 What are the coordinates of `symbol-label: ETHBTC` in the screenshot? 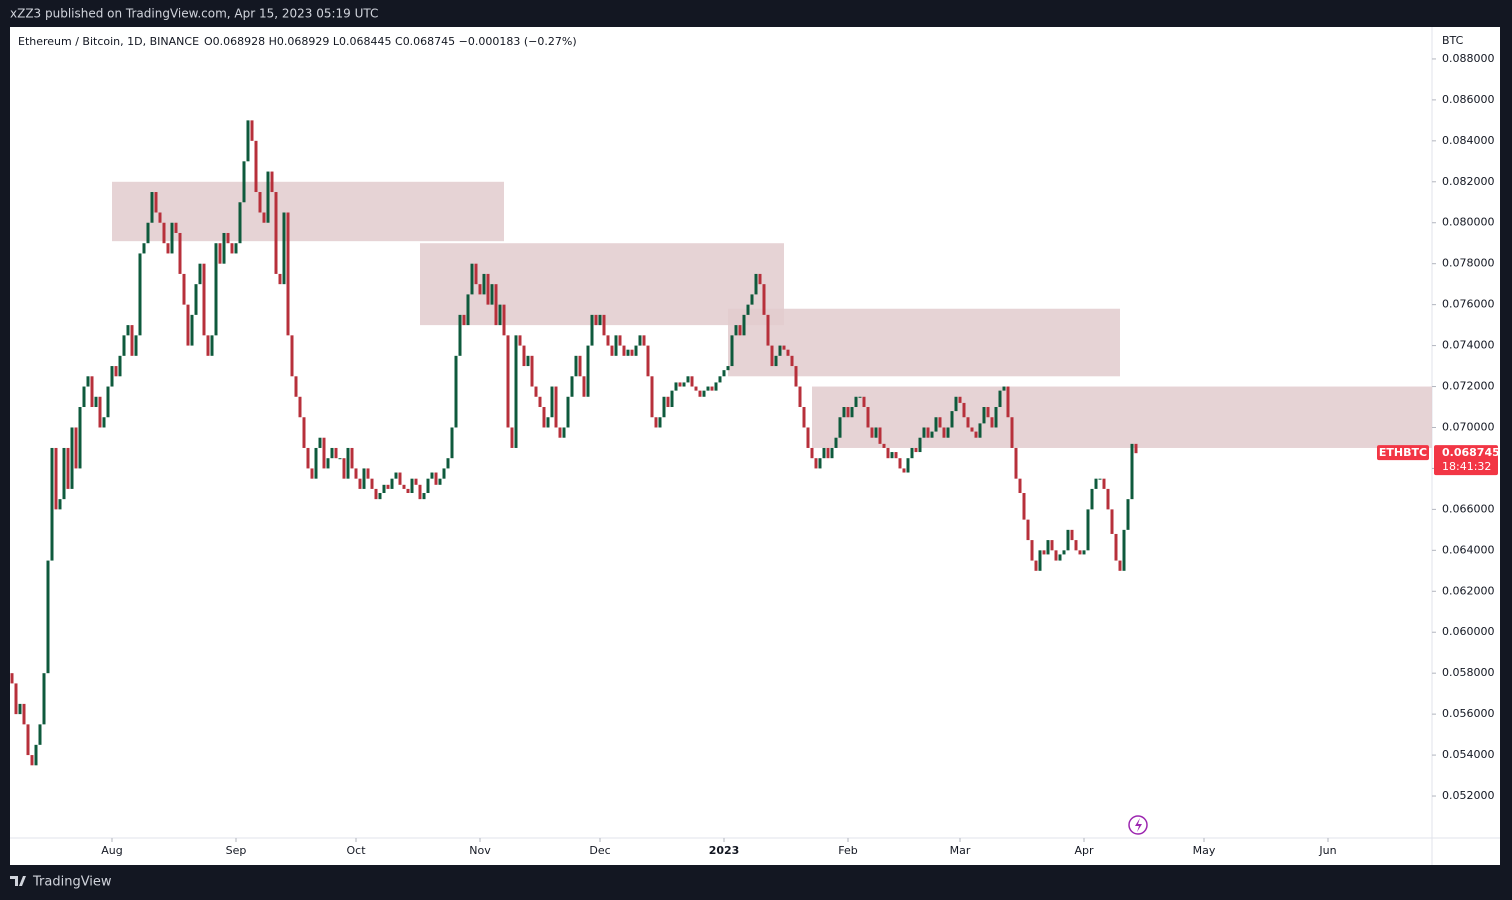 It's located at (1403, 452).